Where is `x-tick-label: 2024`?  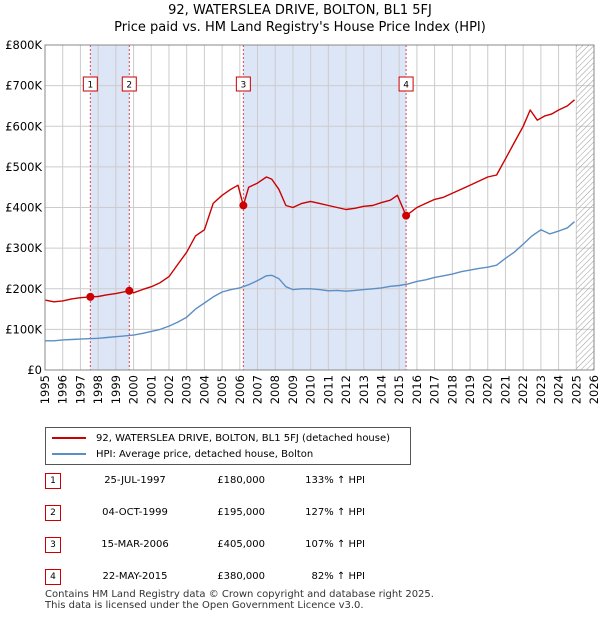 x-tick-label: 2024 is located at coordinates (559, 389).